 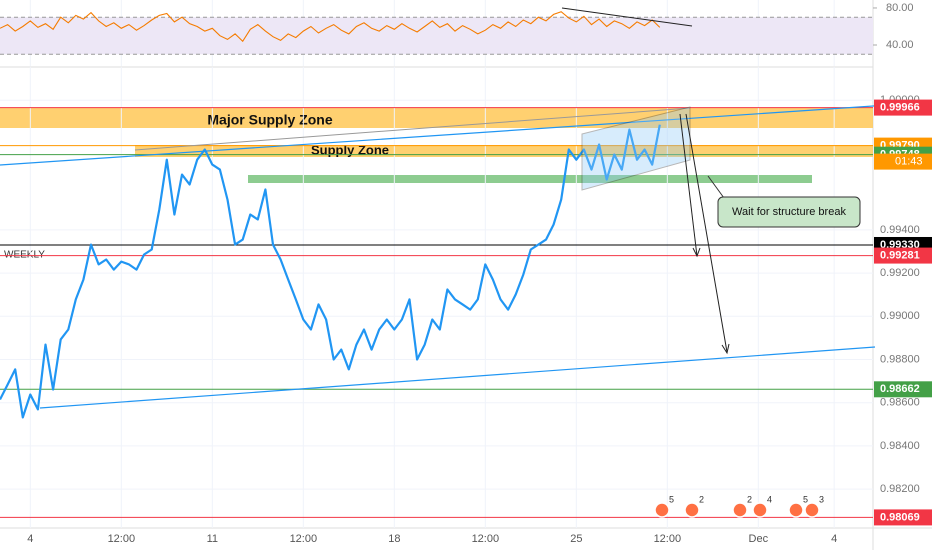 What do you see at coordinates (821, 499) in the screenshot?
I see `event-count: 3` at bounding box center [821, 499].